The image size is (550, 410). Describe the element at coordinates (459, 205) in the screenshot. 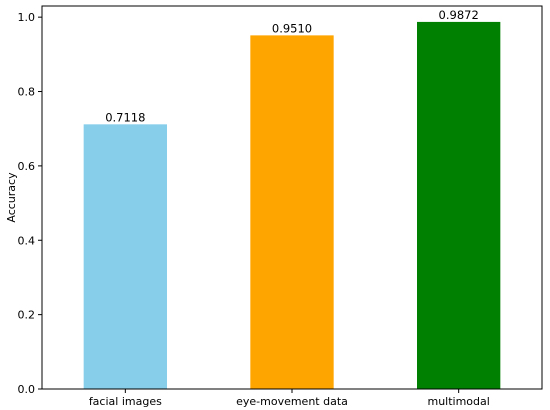

I see `bar-multimodal` at that location.